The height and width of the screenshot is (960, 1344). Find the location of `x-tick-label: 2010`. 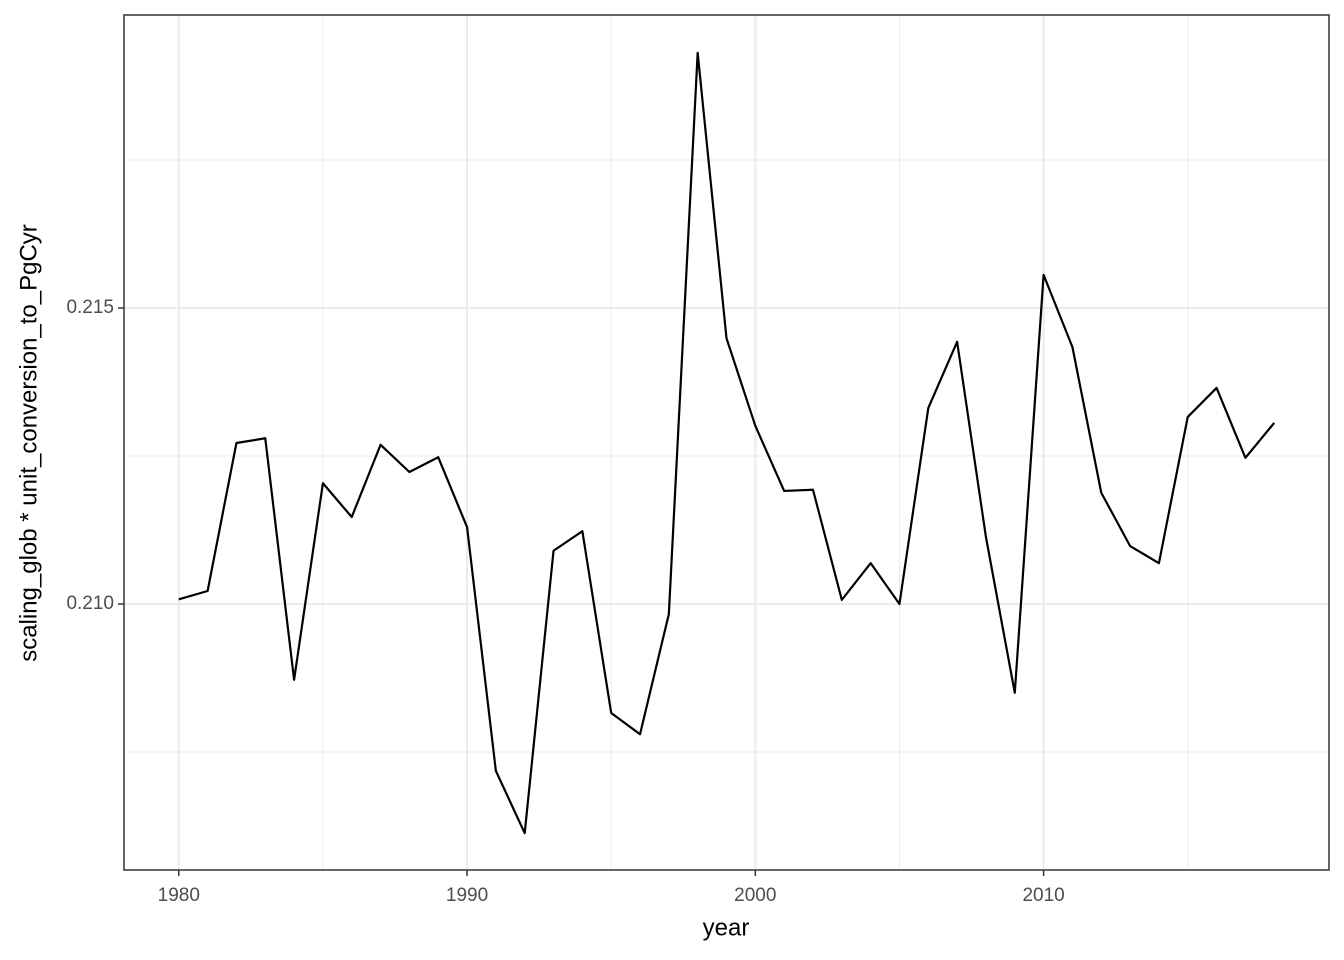

x-tick-label: 2010 is located at coordinates (1043, 895).